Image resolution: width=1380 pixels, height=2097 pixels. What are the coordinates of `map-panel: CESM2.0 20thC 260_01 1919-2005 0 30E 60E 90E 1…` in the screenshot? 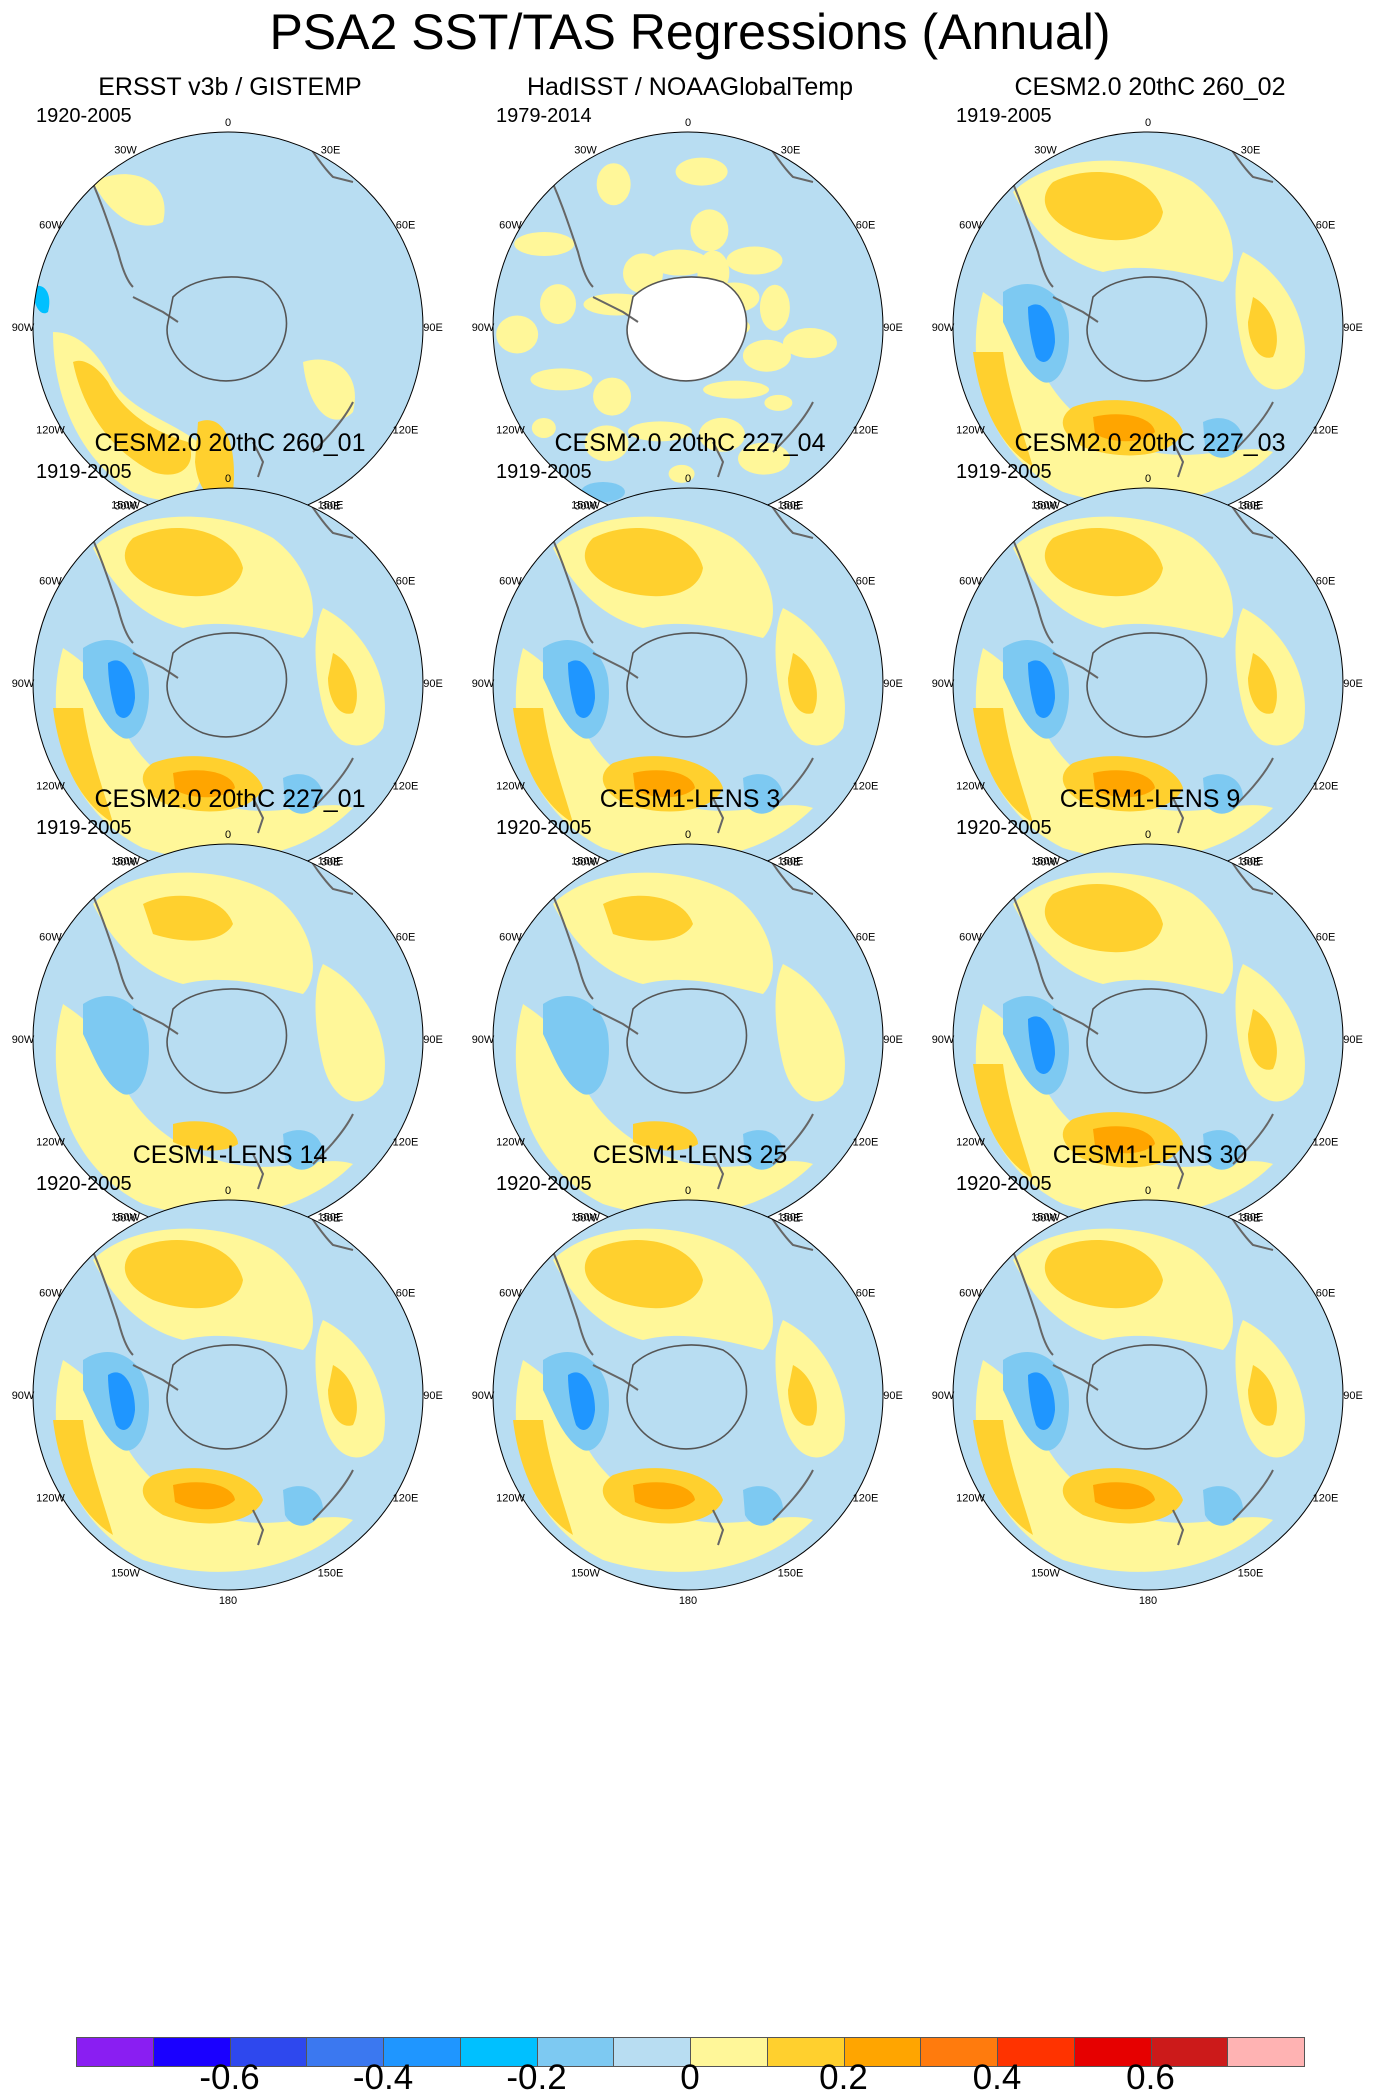 It's located at (230, 665).